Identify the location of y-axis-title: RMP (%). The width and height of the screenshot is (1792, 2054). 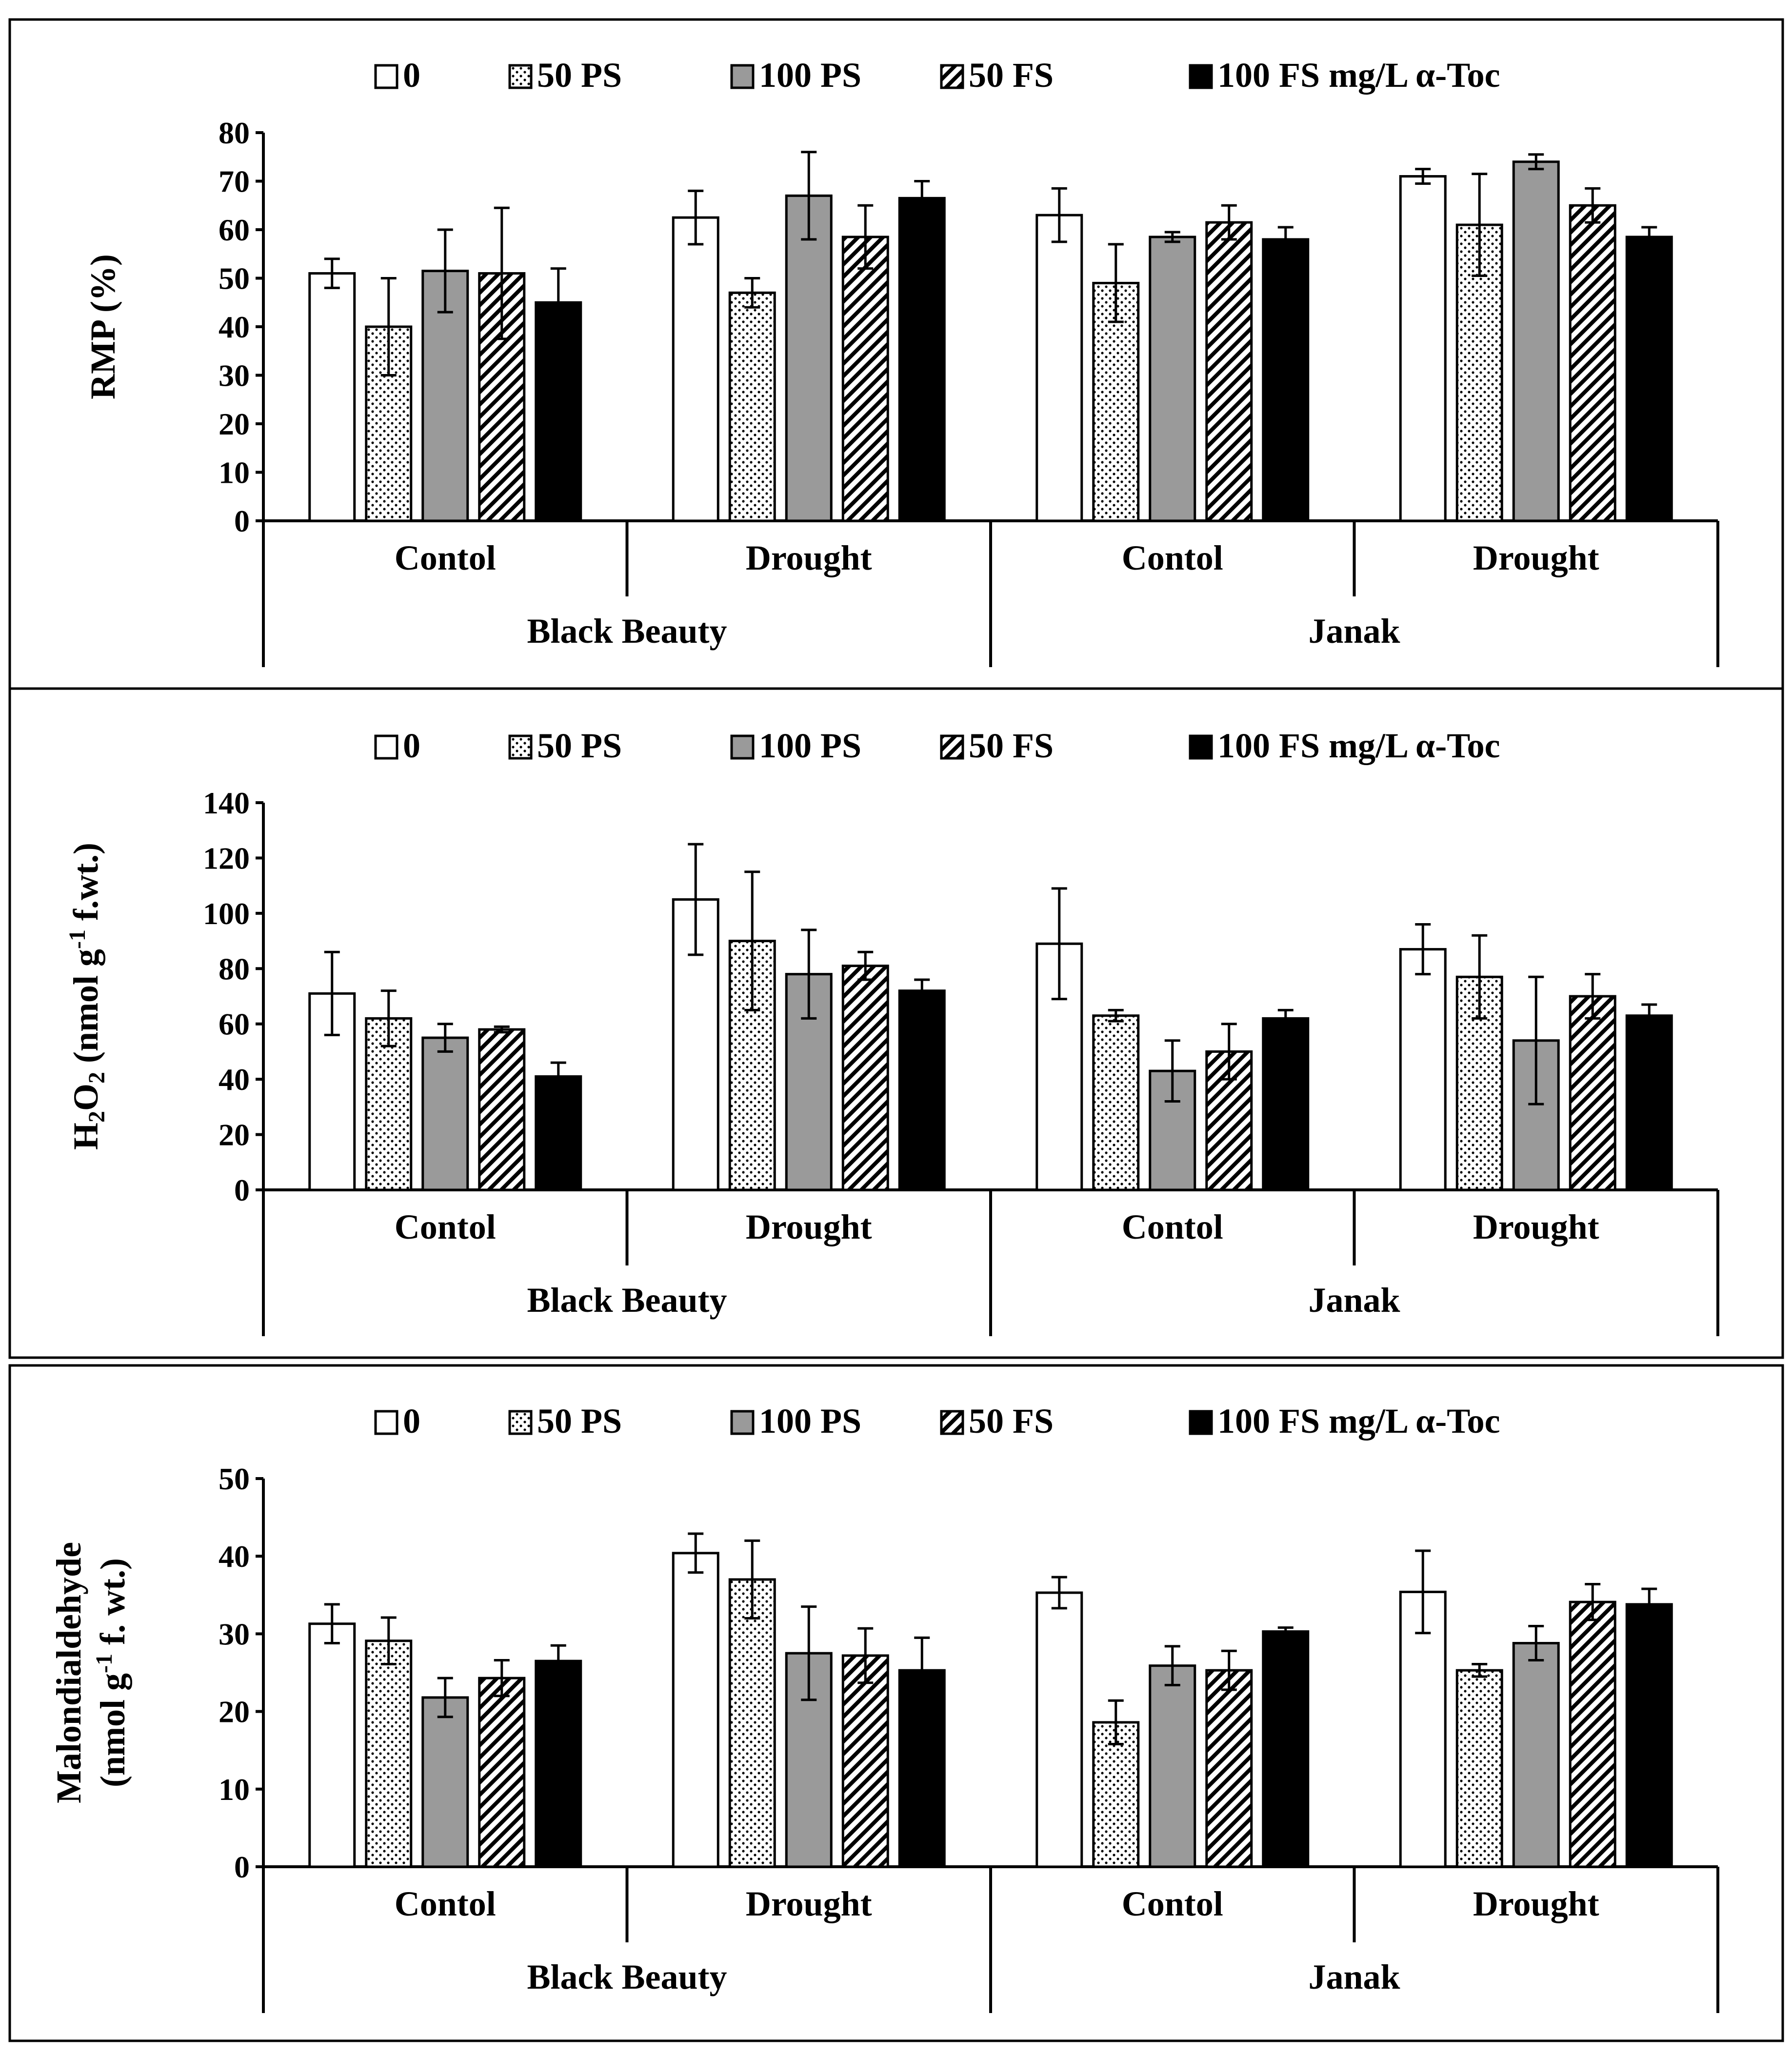
(103, 326).